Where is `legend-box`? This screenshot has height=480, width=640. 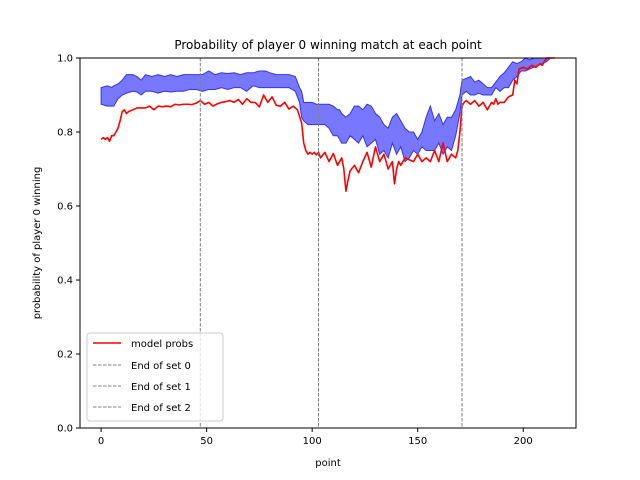 legend-box is located at coordinates (155, 377).